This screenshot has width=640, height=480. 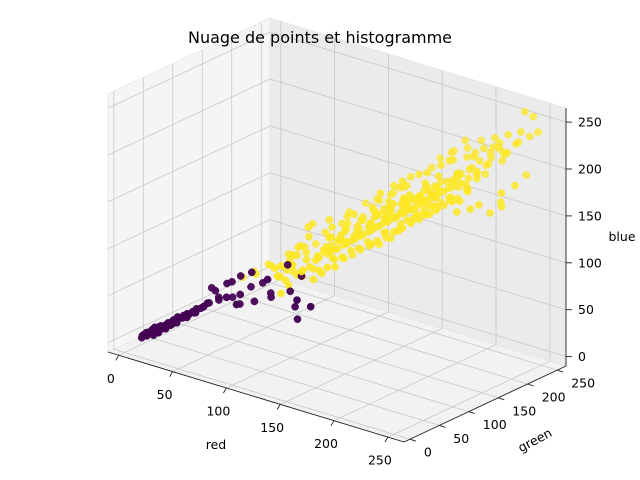 I want to click on x-axis-line, so click(x=256, y=397).